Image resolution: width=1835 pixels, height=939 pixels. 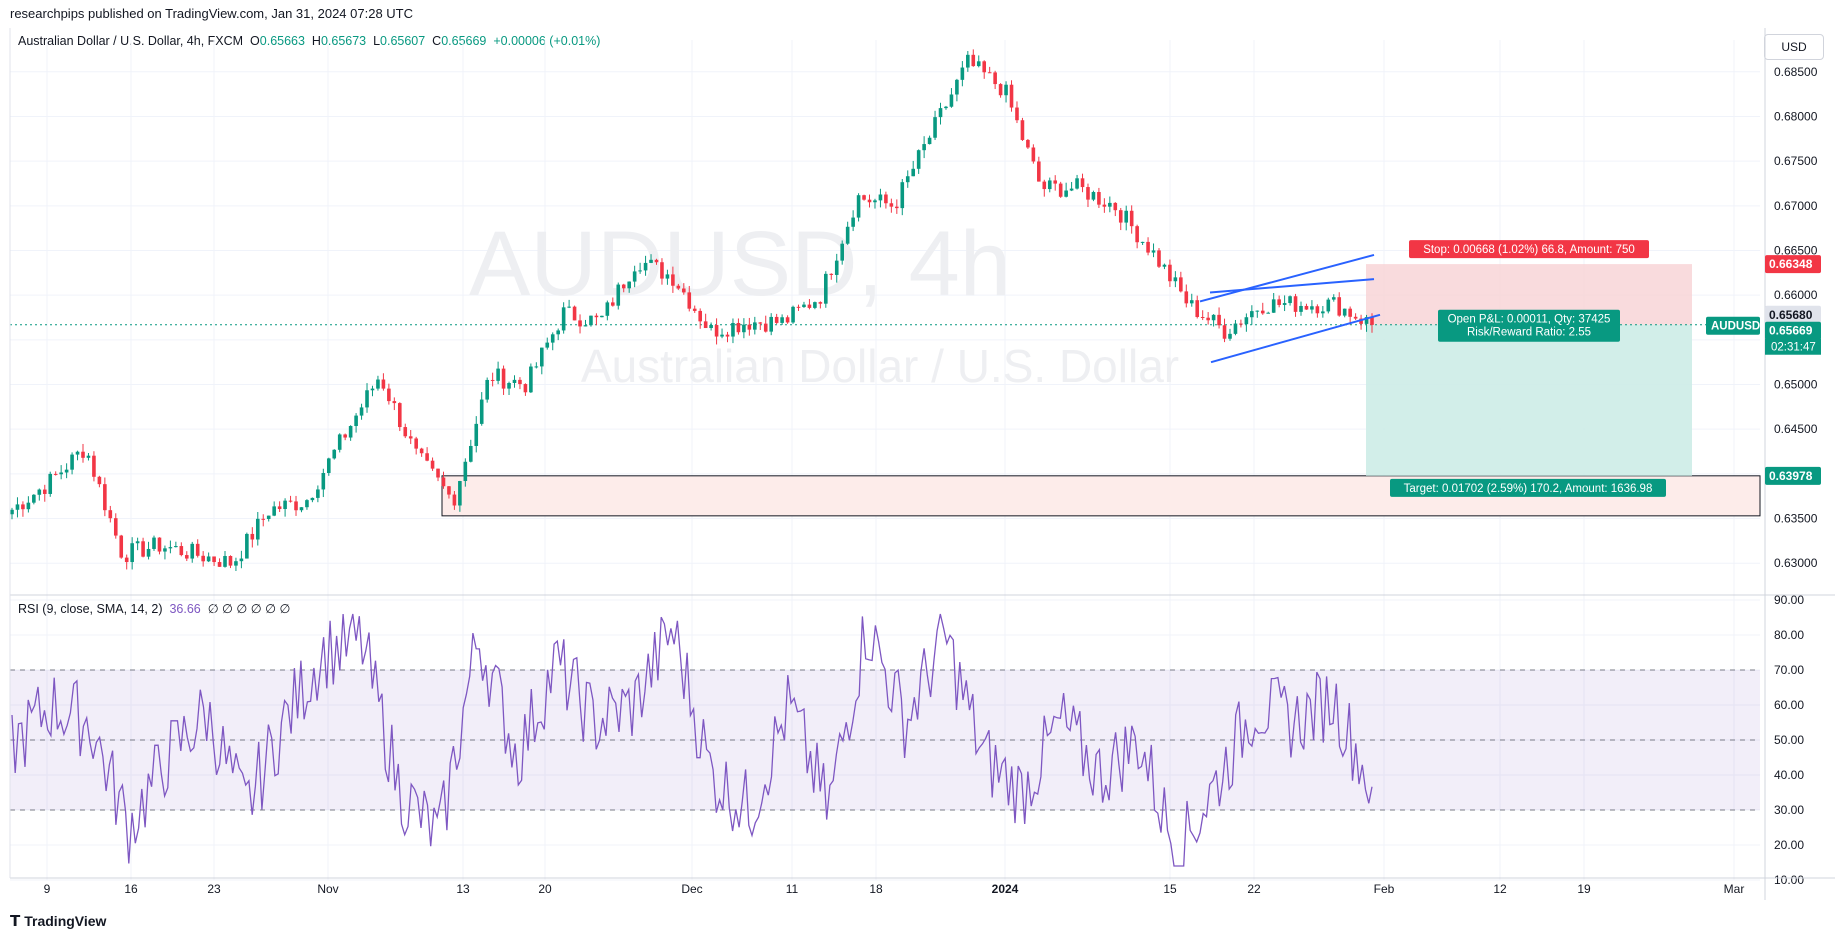 What do you see at coordinates (1791, 315) in the screenshot?
I see `high-price-tag: 0.65680` at bounding box center [1791, 315].